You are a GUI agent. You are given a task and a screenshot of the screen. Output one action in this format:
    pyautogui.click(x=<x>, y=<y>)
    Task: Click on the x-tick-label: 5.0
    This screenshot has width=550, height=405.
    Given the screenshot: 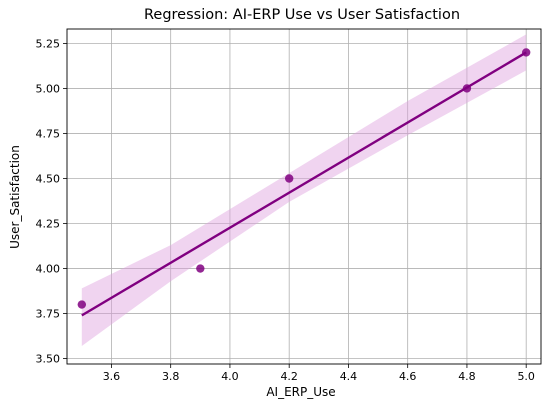 What is the action you would take?
    pyautogui.click(x=526, y=376)
    